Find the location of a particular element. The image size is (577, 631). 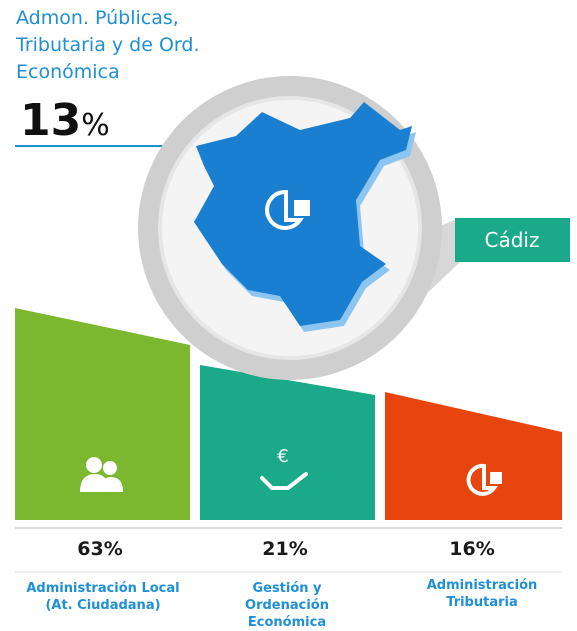

pie-icon is located at coordinates (484, 479).